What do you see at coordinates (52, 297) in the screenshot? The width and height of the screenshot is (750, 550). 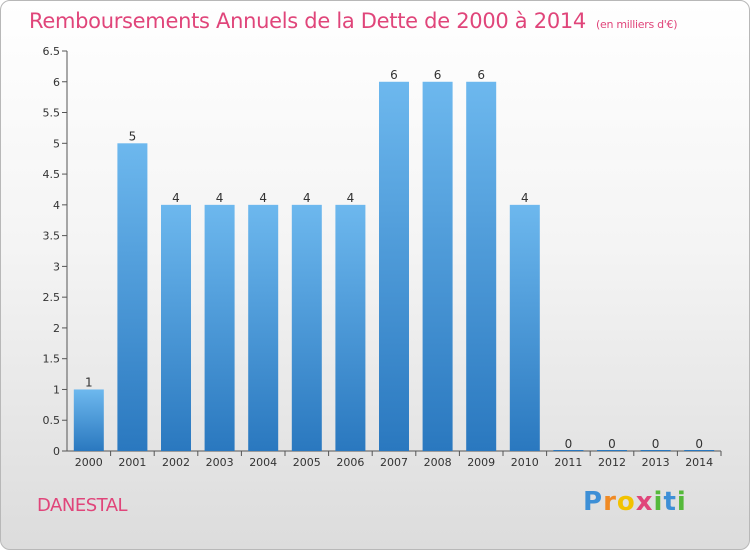 I see `y-tick-label: 2.5` at bounding box center [52, 297].